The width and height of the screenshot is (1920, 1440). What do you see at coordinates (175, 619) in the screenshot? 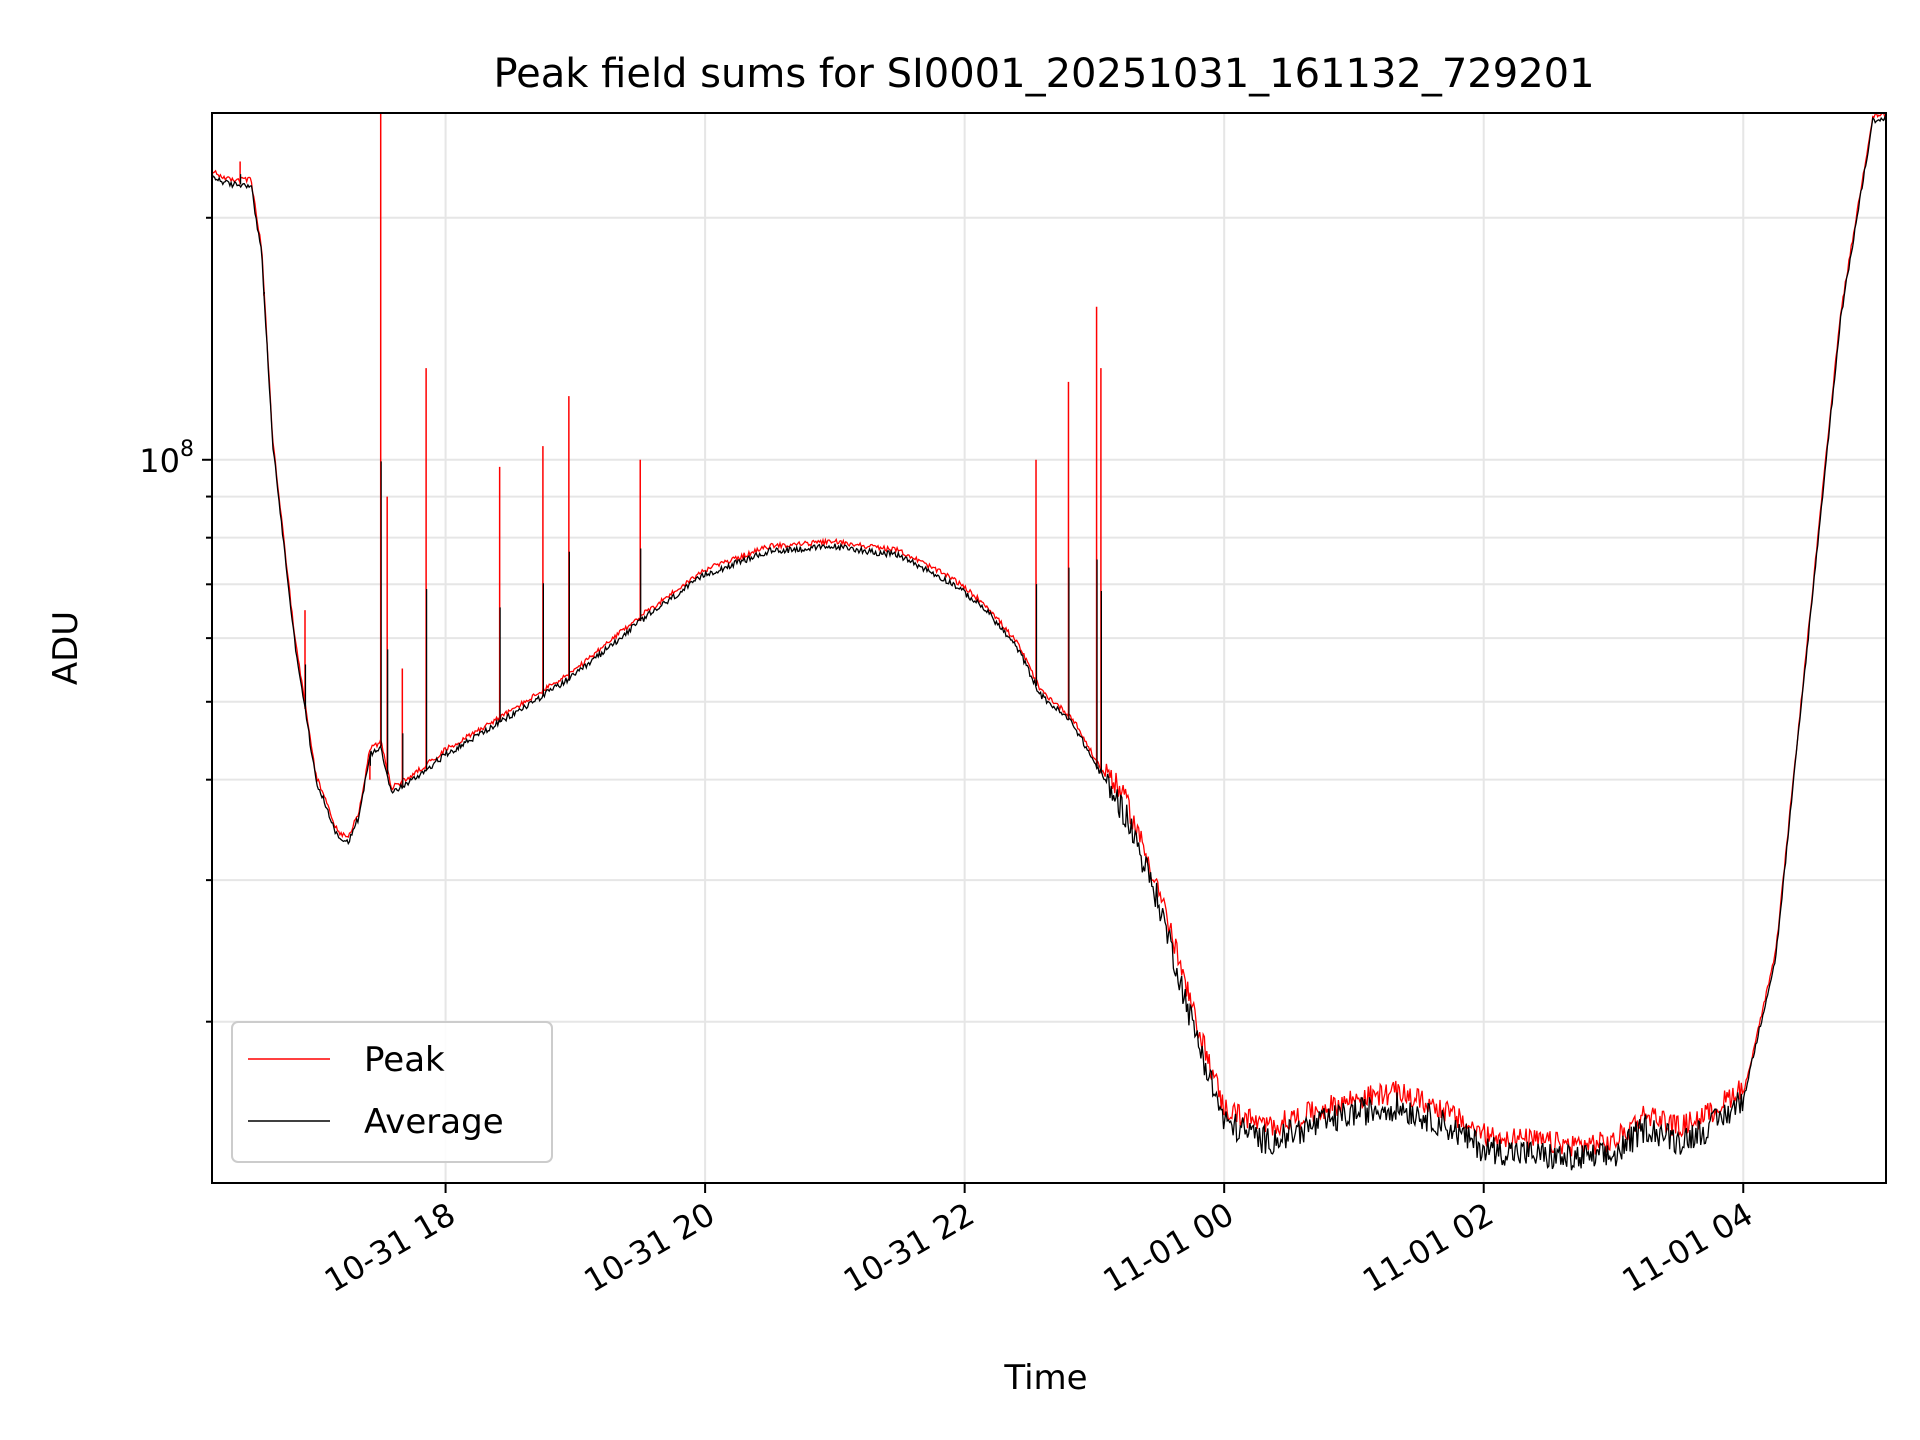
I see `y-axis: 108` at bounding box center [175, 619].